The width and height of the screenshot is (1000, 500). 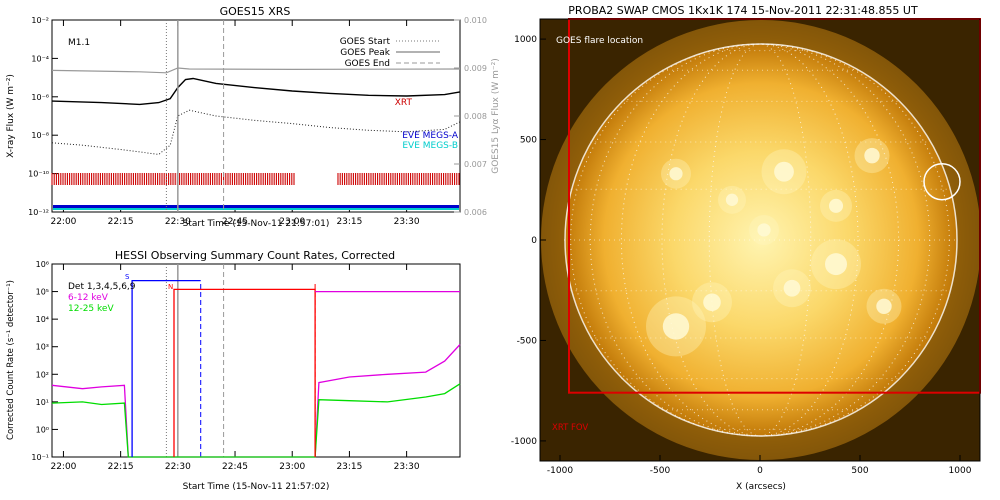 I want to click on goes-observing-bars, so click(x=255, y=191).